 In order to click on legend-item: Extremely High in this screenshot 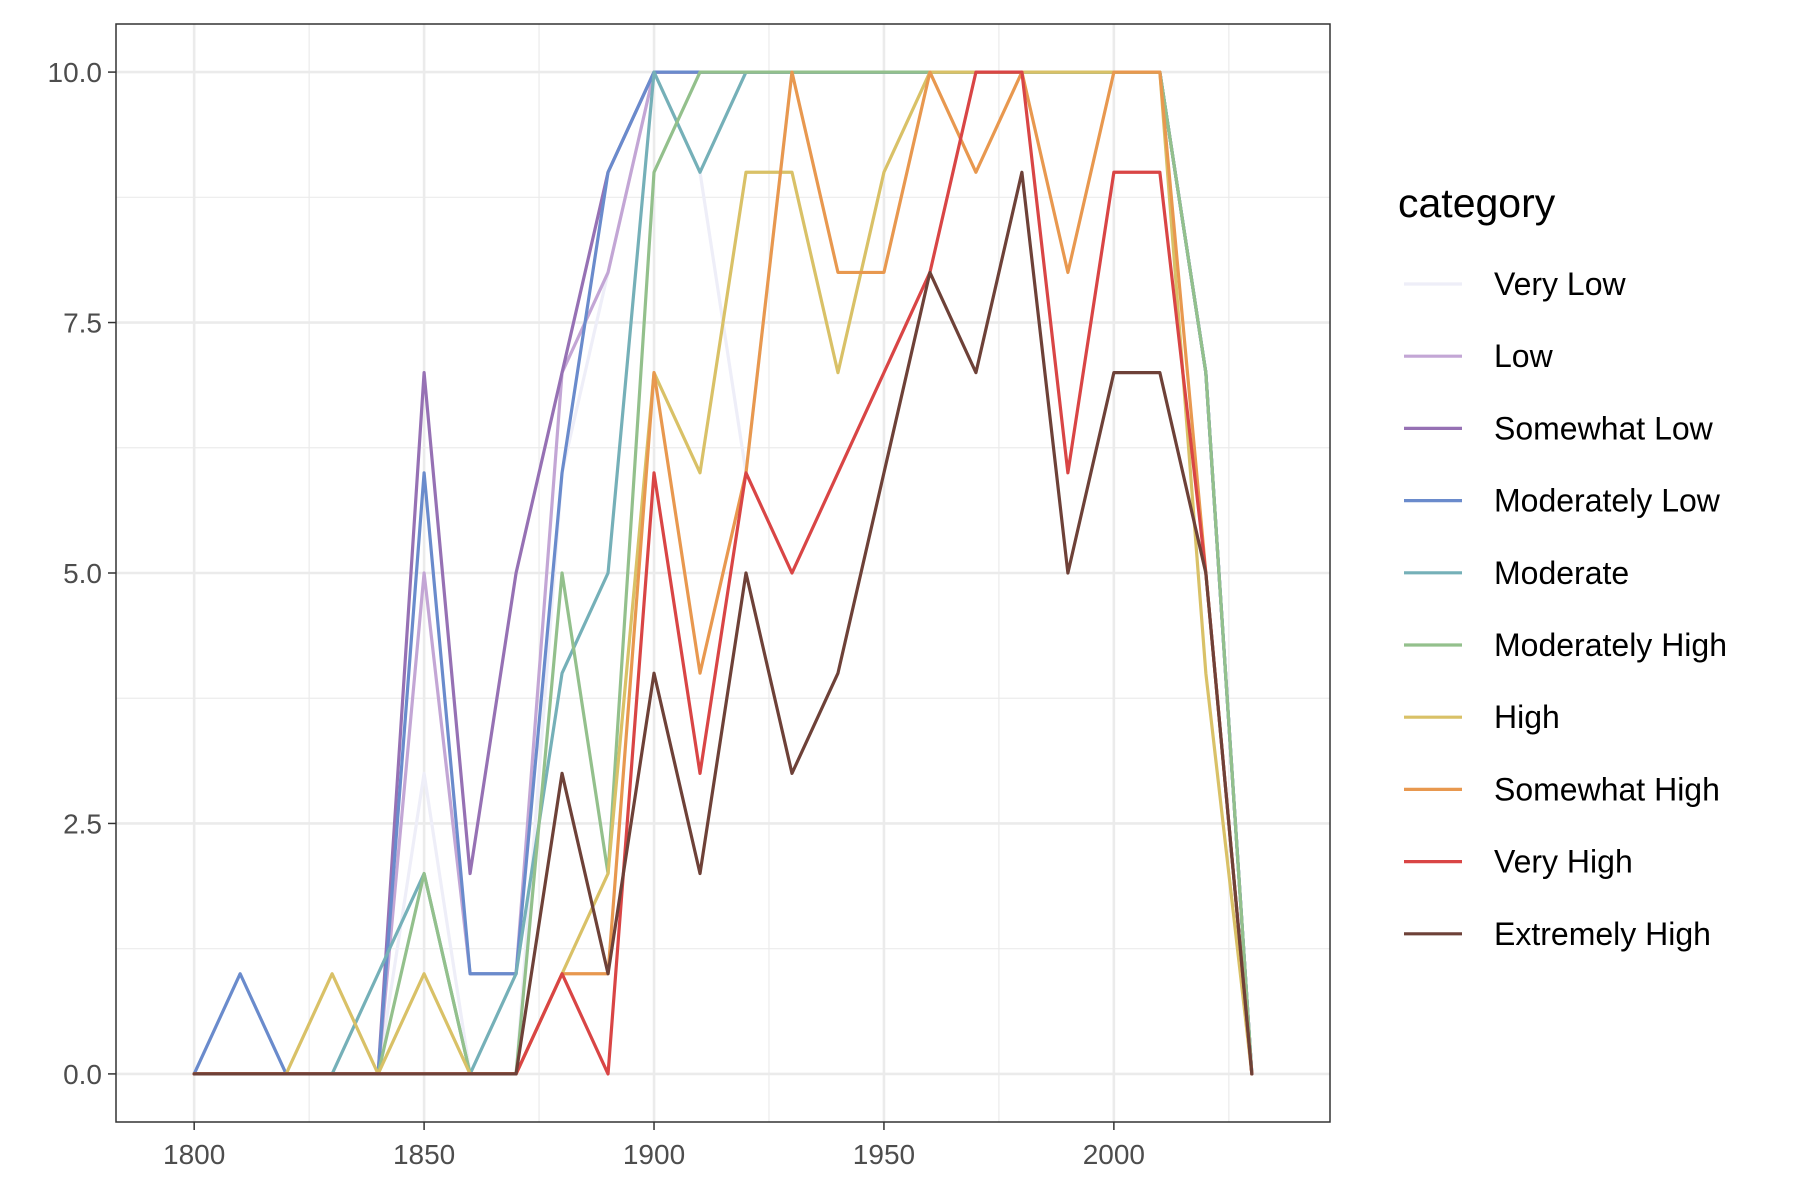, I will do `click(1557, 934)`.